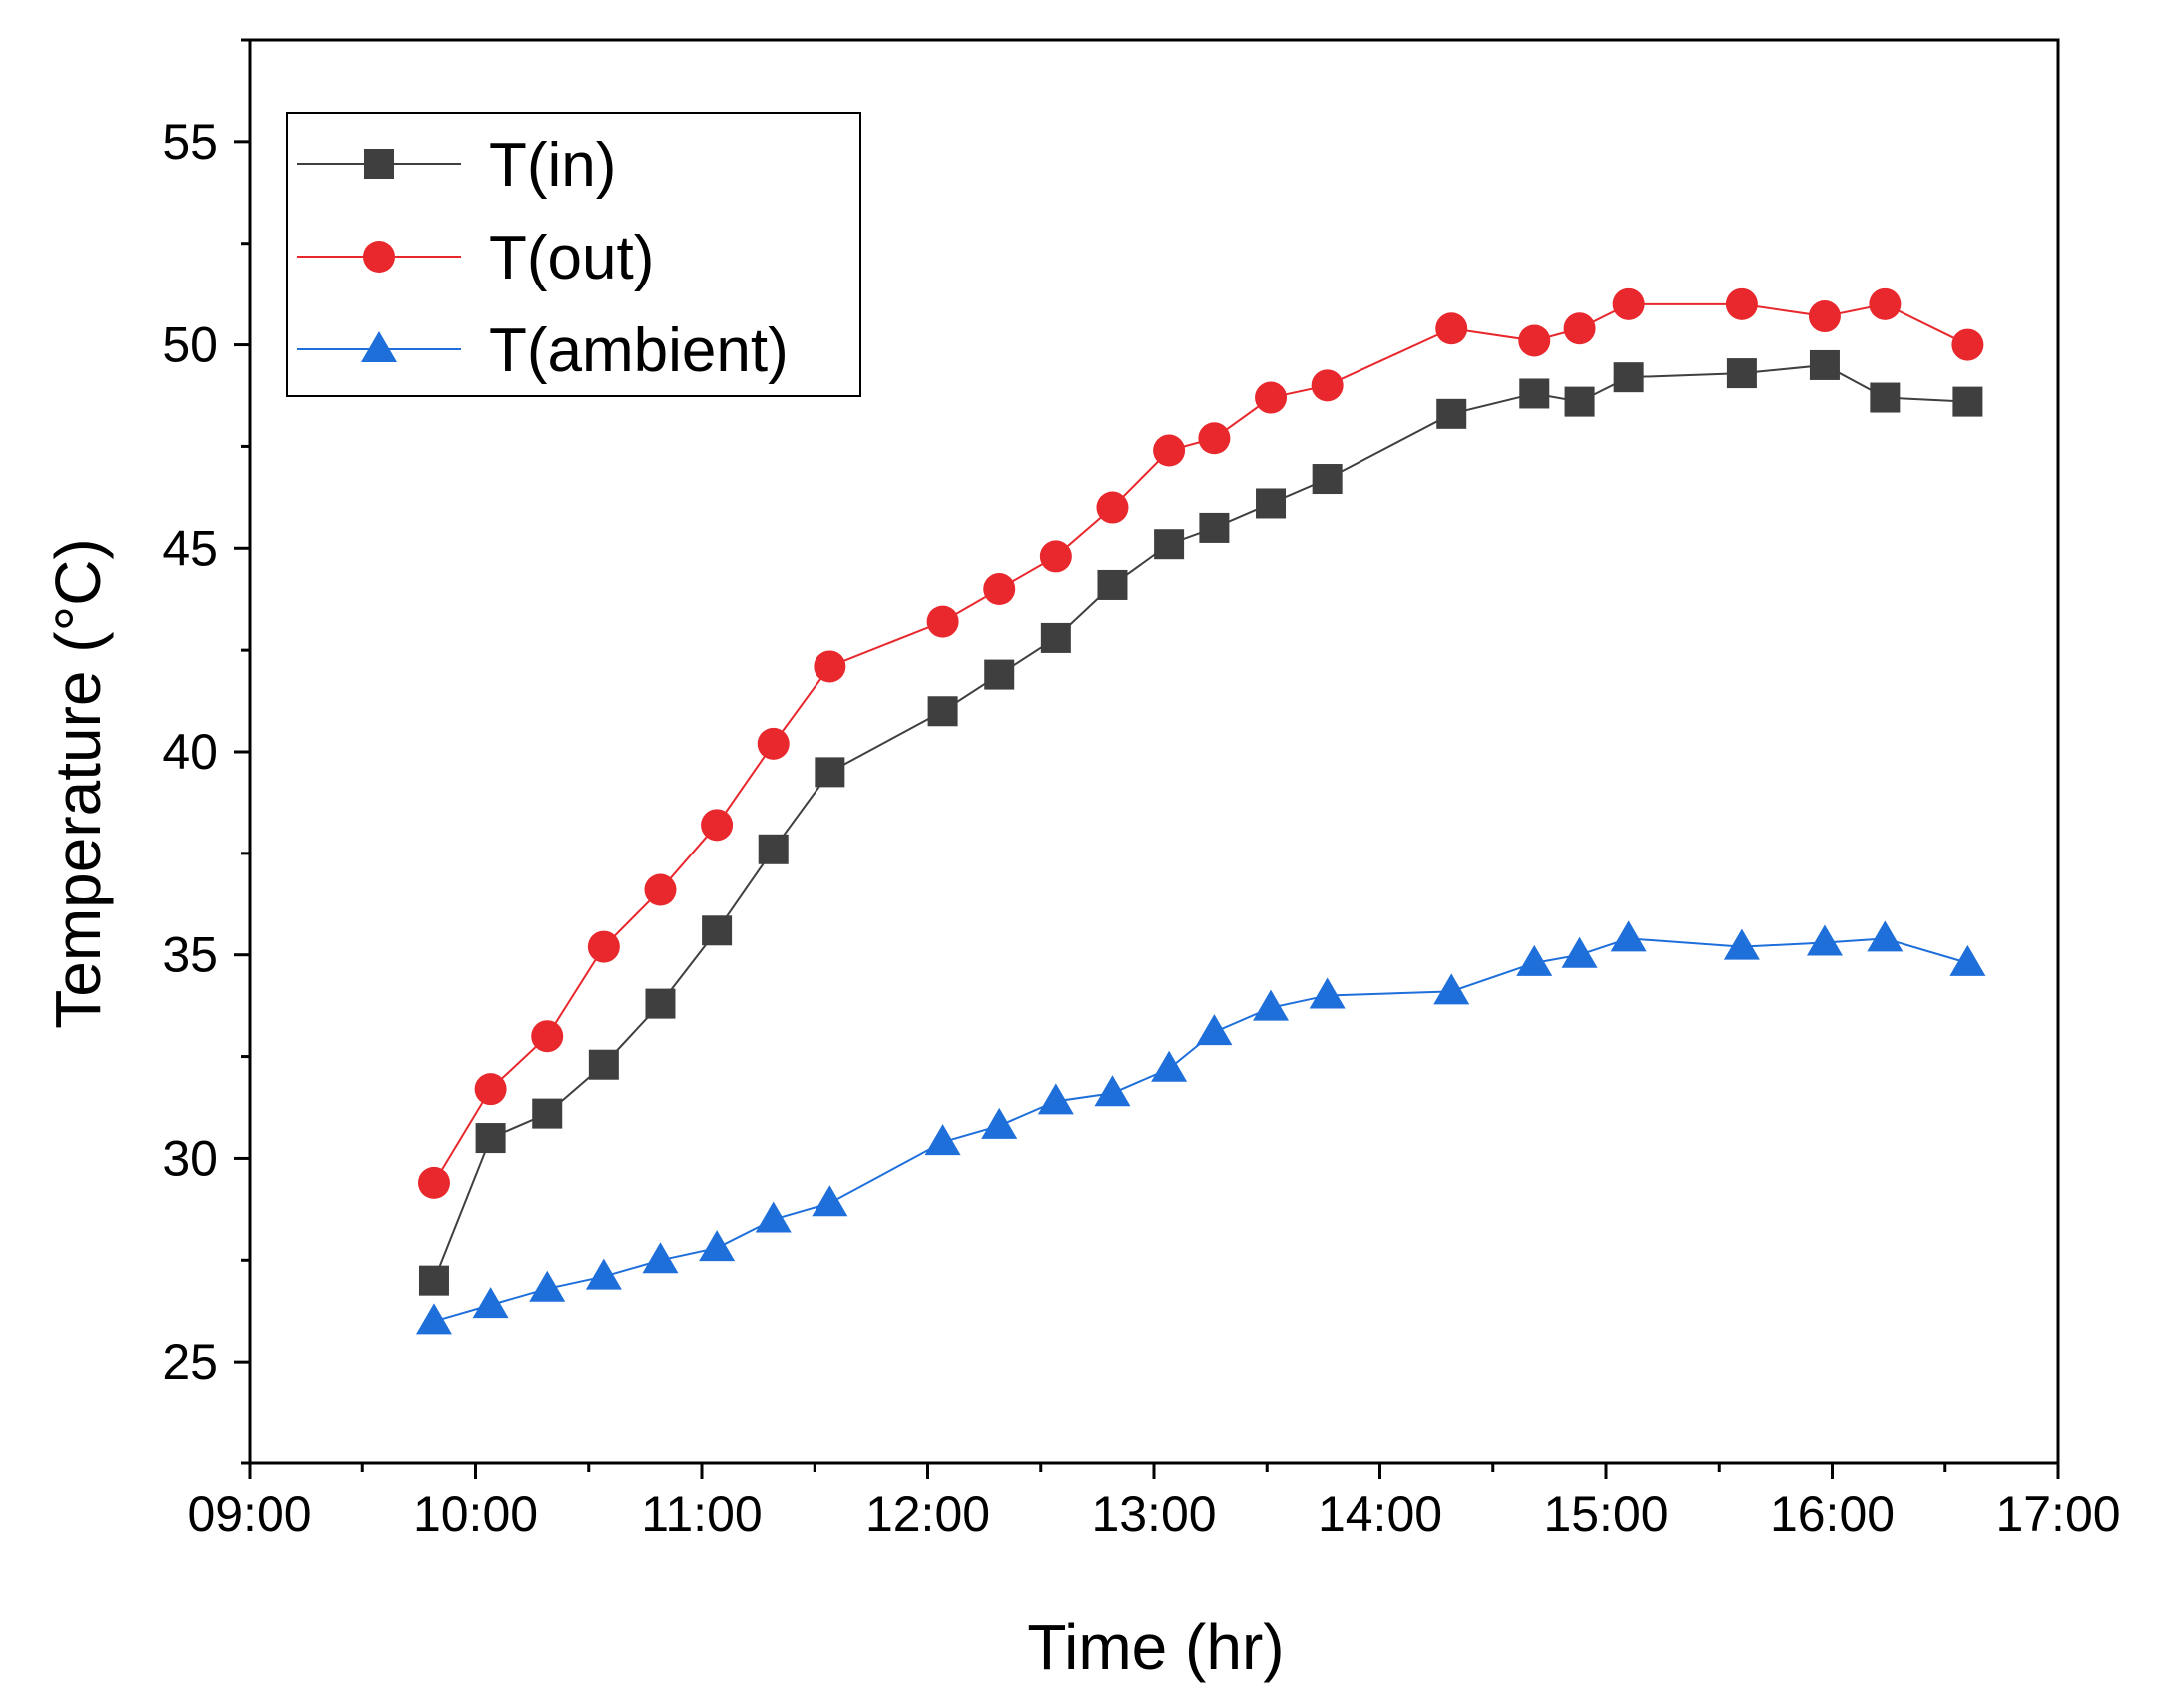 The image size is (2176, 1708). What do you see at coordinates (553, 165) in the screenshot?
I see `legend-label: T(in)` at bounding box center [553, 165].